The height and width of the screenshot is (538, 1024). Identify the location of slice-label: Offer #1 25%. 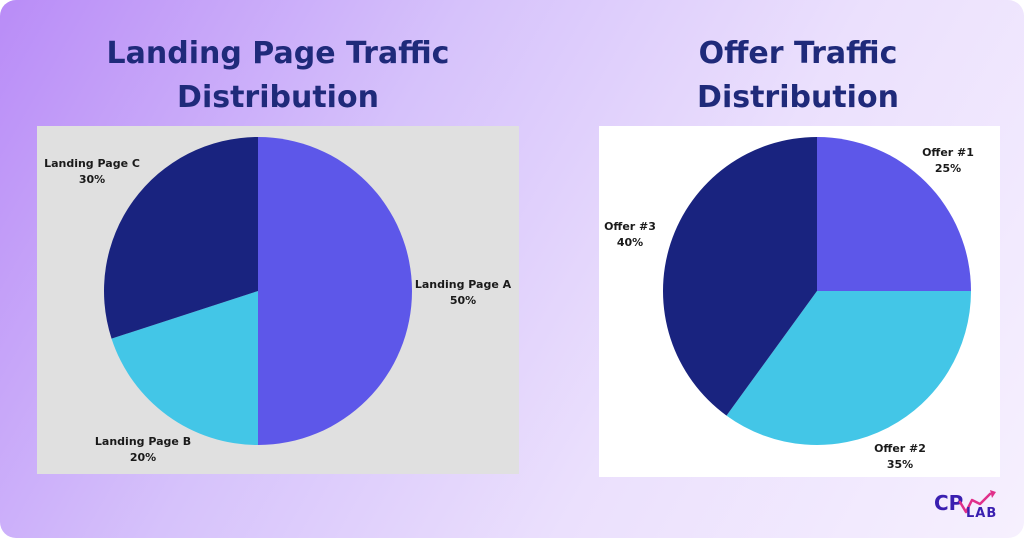
(948, 160).